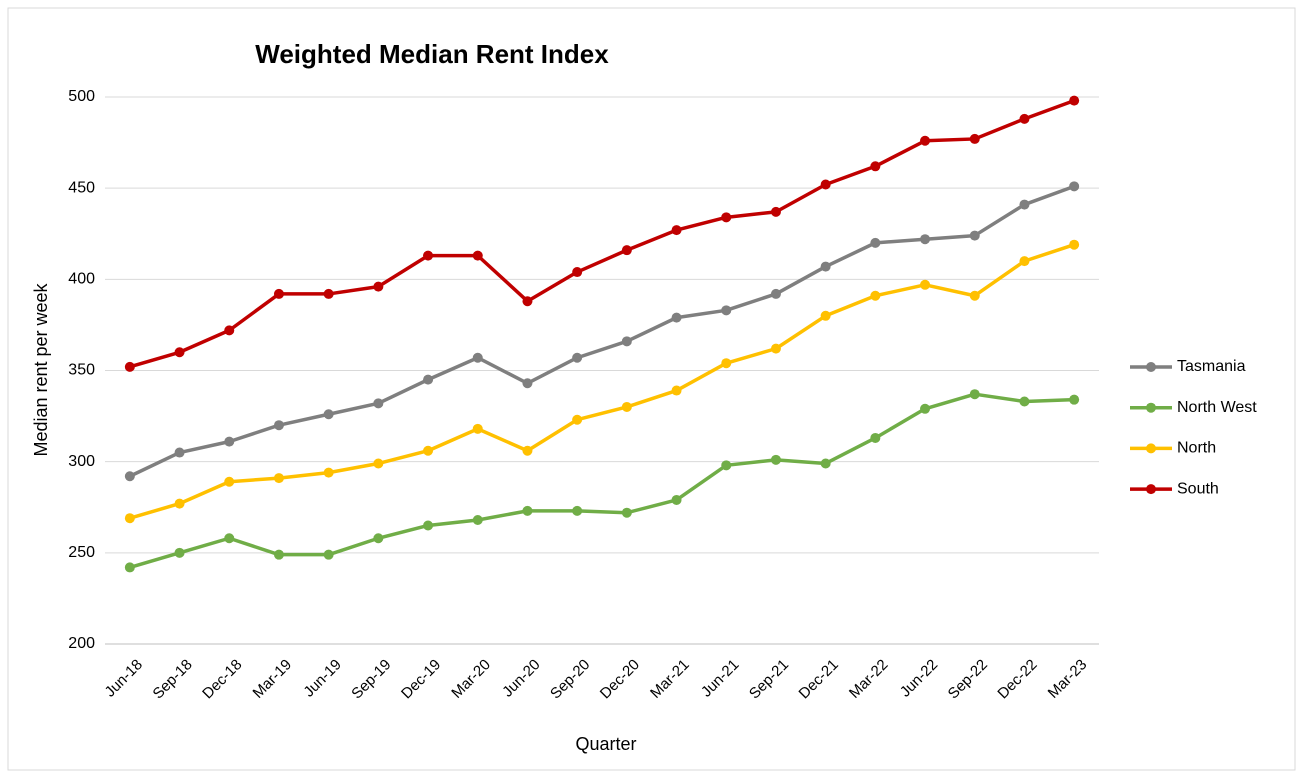 The image size is (1303, 783). I want to click on x-axis-label: Quarter, so click(605, 744).